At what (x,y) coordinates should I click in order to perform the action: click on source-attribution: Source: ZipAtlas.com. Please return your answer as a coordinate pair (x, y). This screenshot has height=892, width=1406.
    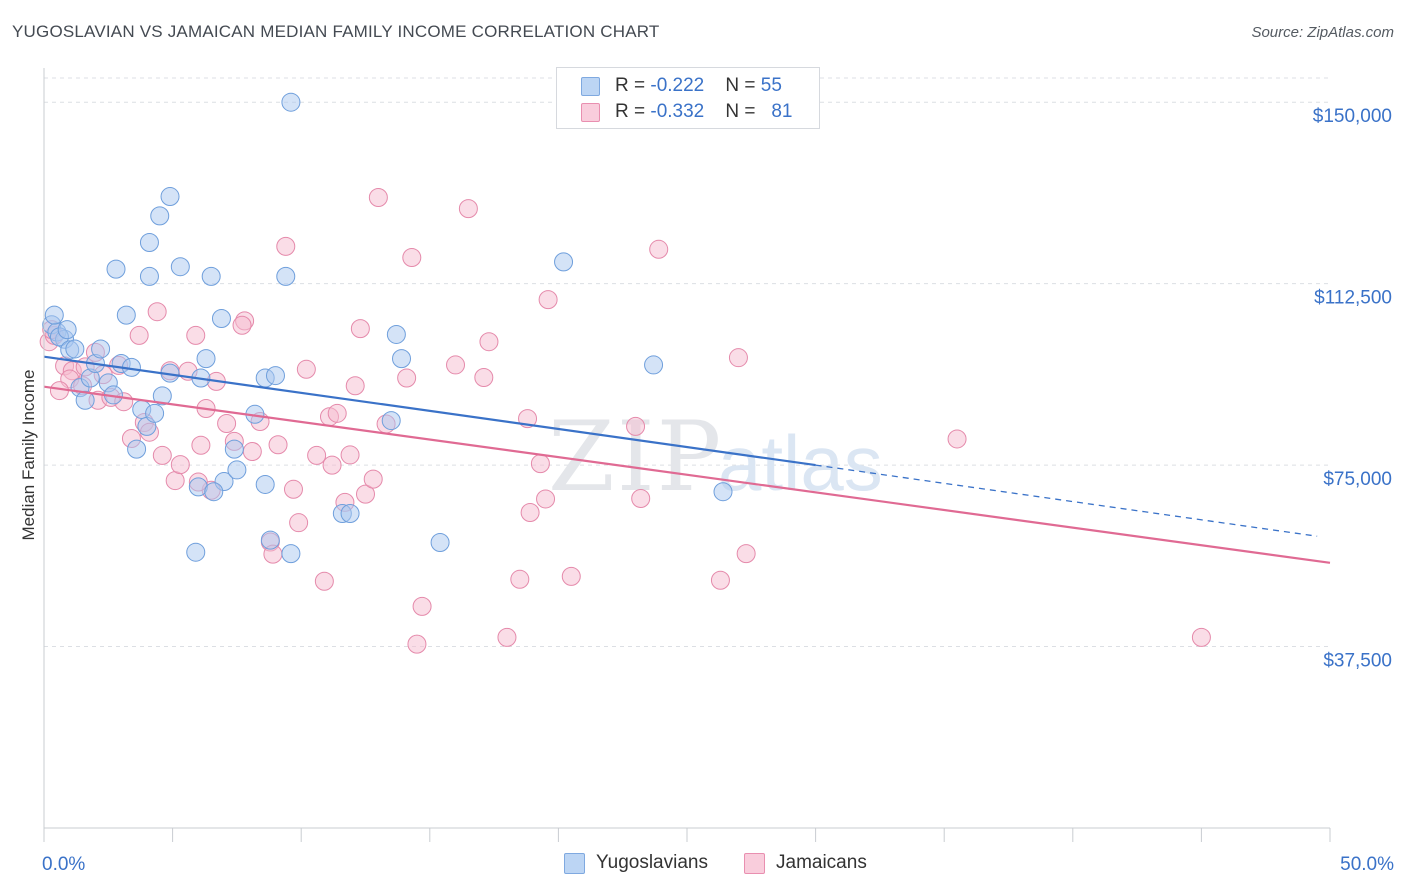
    Looking at the image, I should click on (1322, 32).